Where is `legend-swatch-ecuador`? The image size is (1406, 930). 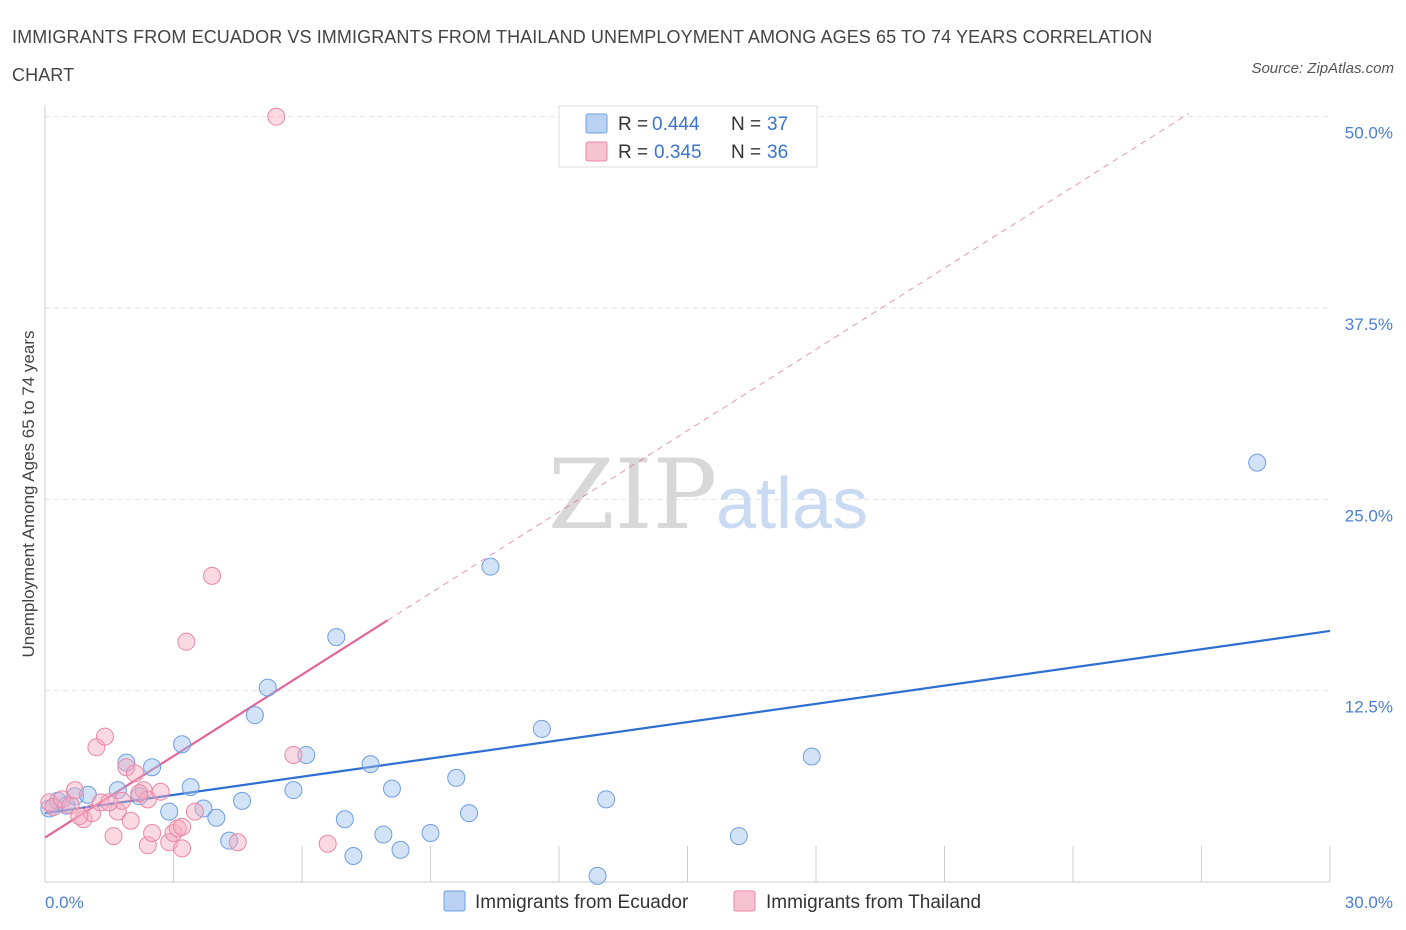
legend-swatch-ecuador is located at coordinates (454, 901).